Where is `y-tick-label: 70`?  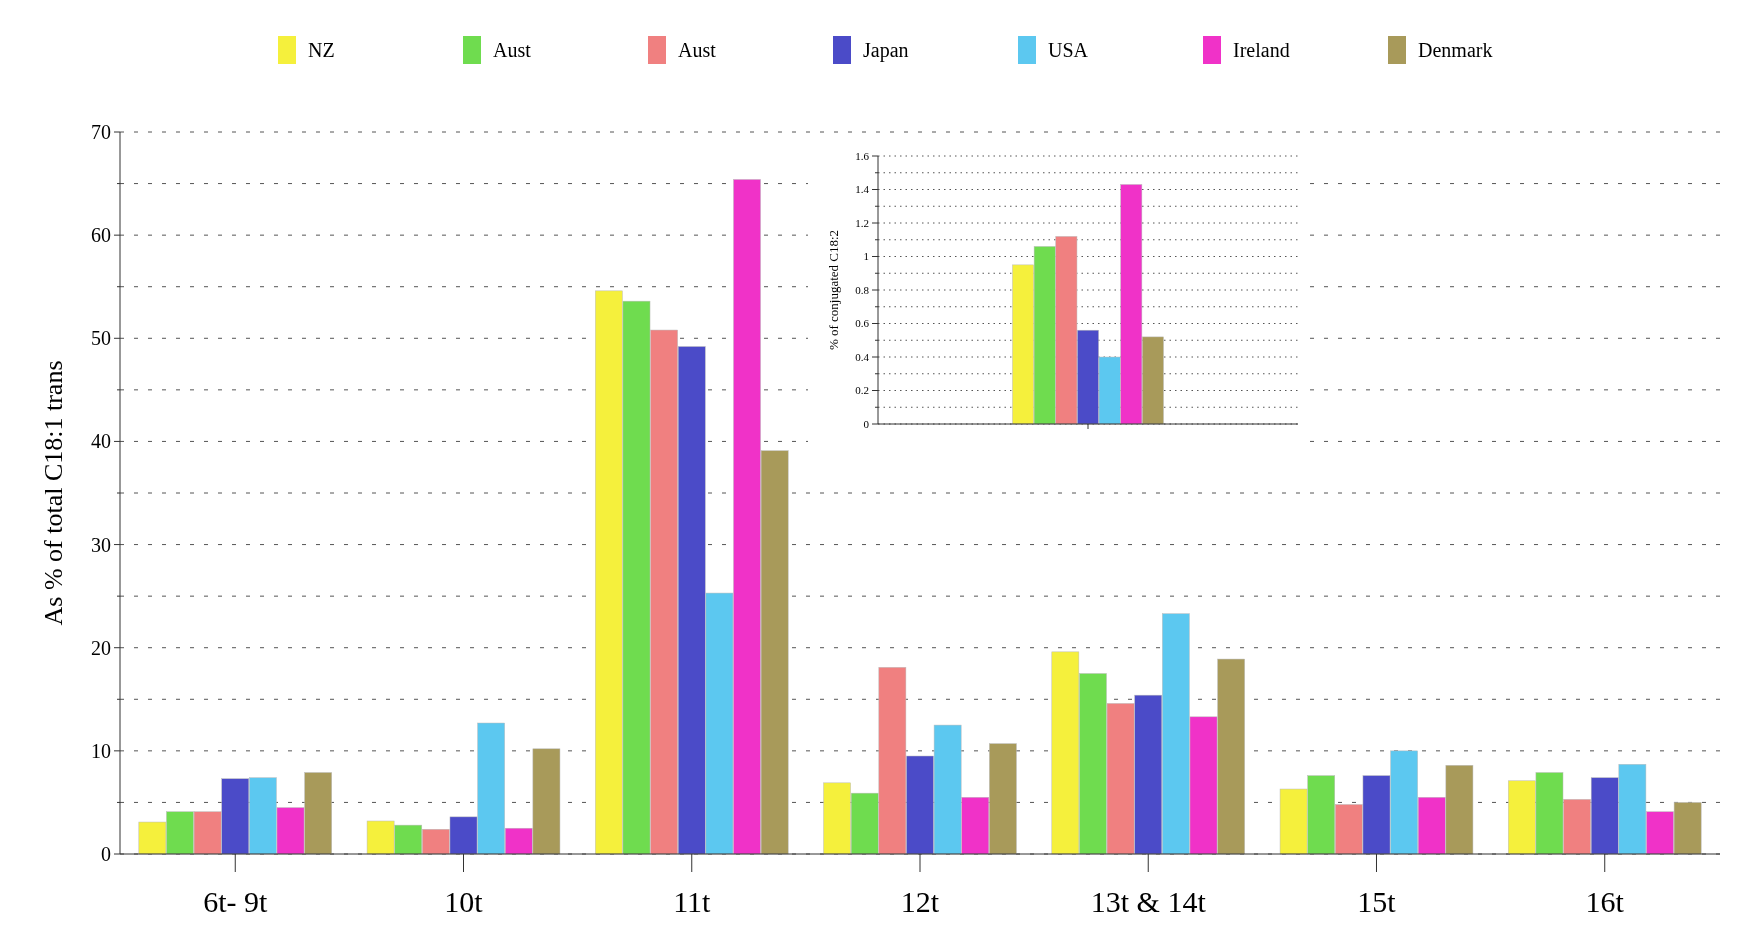 y-tick-label: 70 is located at coordinates (101, 132).